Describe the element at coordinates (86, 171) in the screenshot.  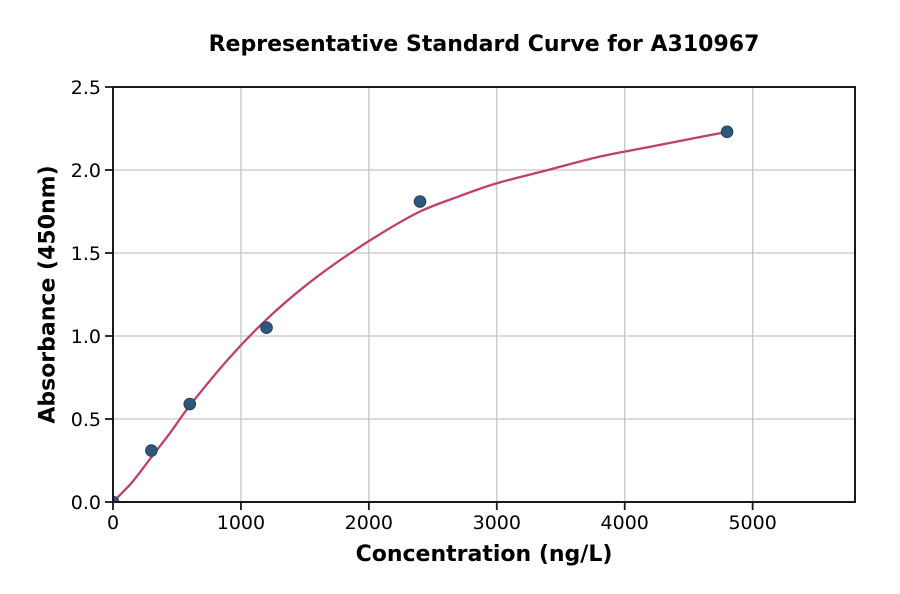
I see `y-tick-label: 2.0` at that location.